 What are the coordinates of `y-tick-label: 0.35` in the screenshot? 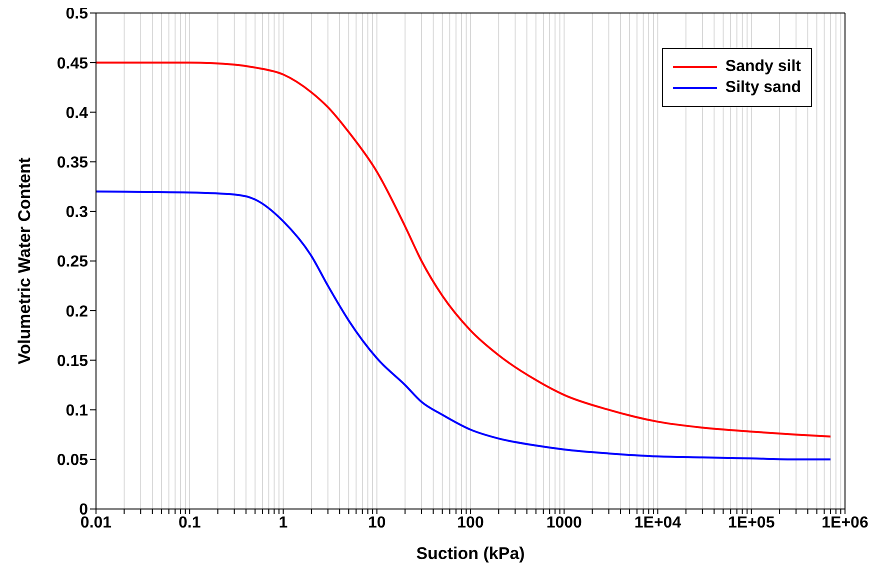 It's located at (72, 163).